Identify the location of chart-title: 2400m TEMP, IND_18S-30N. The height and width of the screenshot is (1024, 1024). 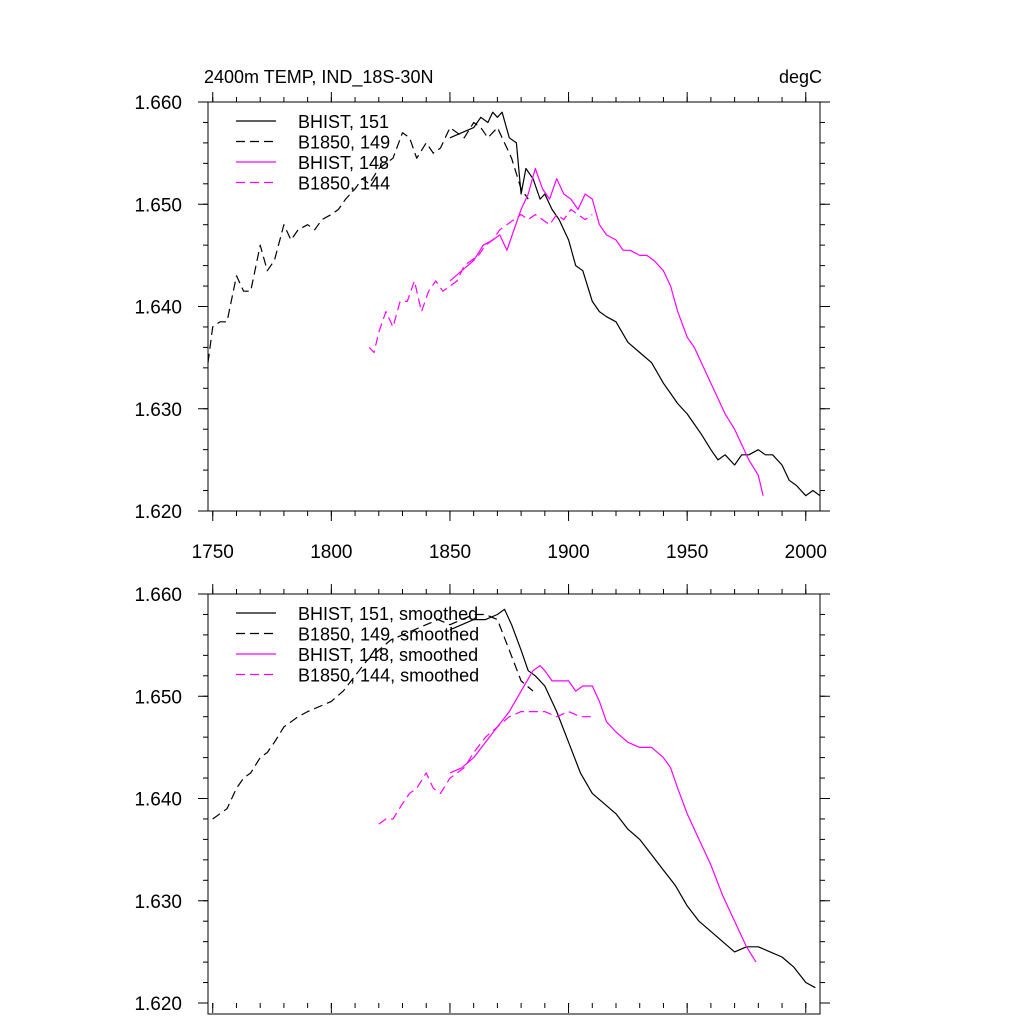
(318, 77).